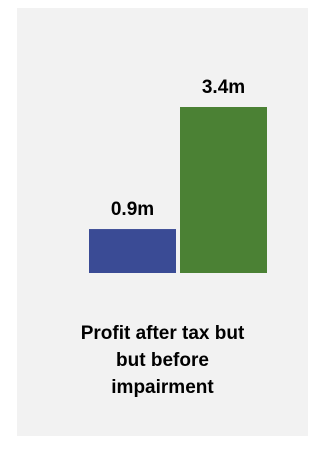 This screenshot has width=327, height=453. I want to click on data-label-1: 0.9m, so click(132, 209).